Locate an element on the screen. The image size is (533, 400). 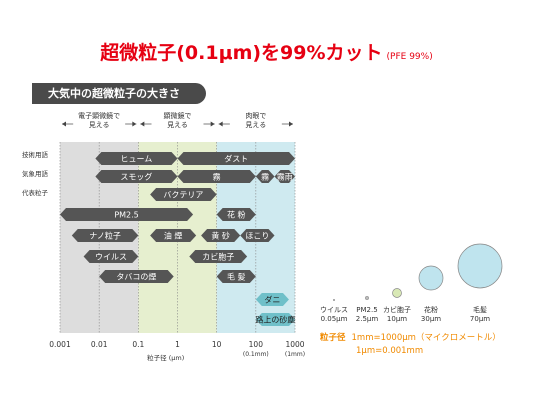
size-note-text1: 1mm=1000μm（マイクロメートル） is located at coordinates (426, 338).